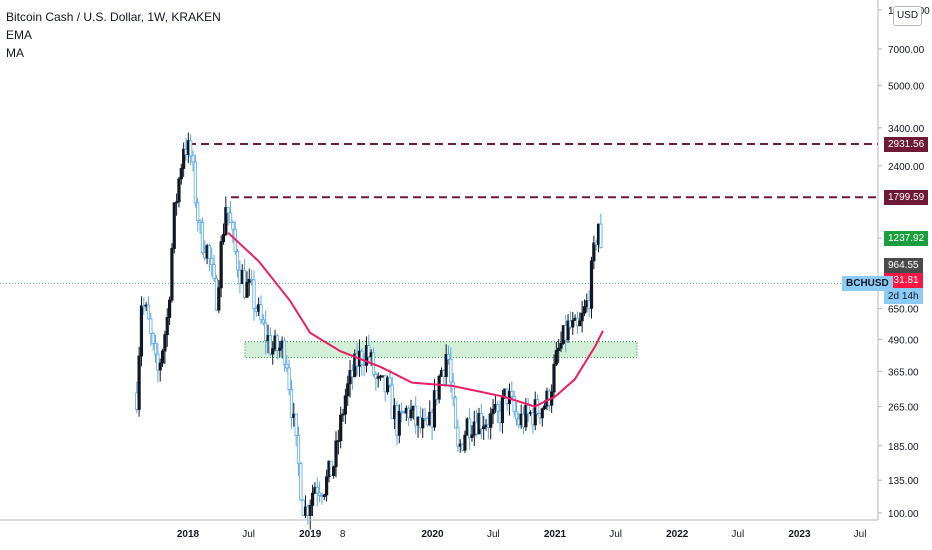  Describe the element at coordinates (903, 447) in the screenshot. I see `y-tick-label: 185.00` at that location.